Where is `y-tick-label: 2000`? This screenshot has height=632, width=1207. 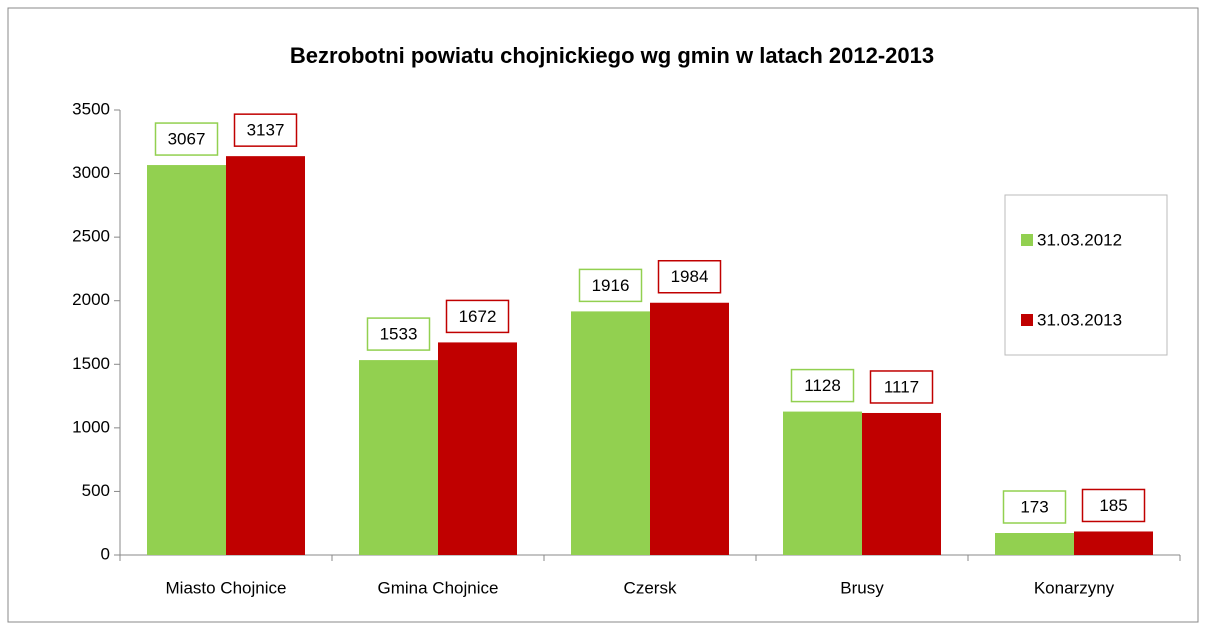
y-tick-label: 2000 is located at coordinates (91, 299).